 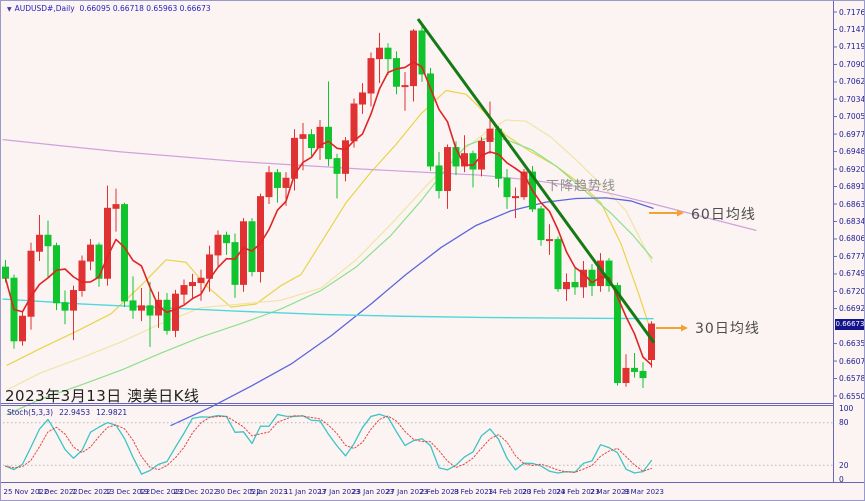 What do you see at coordinates (440, 492) in the screenshot?
I see `date-axis-label: 2 Feb 2023` at bounding box center [440, 492].